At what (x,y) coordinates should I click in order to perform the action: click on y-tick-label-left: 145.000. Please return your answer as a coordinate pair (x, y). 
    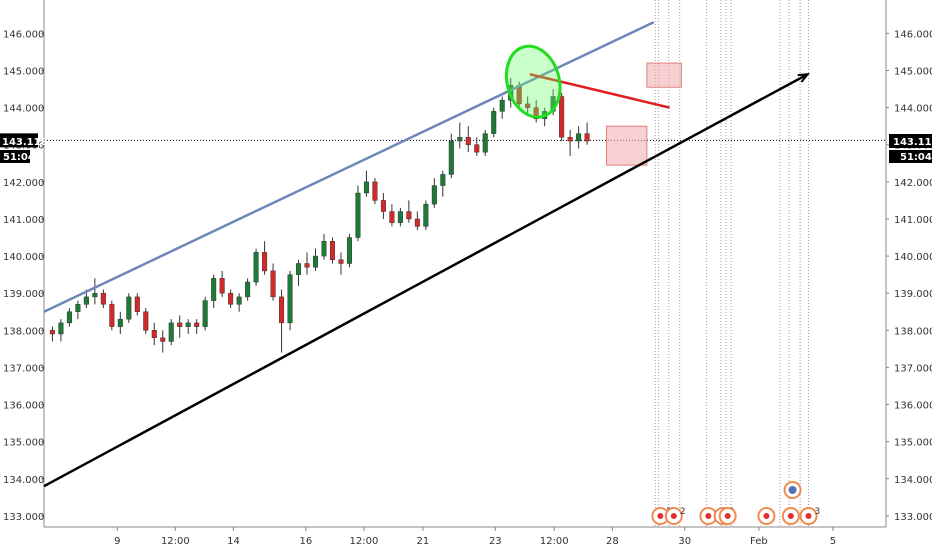
    Looking at the image, I should click on (23, 72).